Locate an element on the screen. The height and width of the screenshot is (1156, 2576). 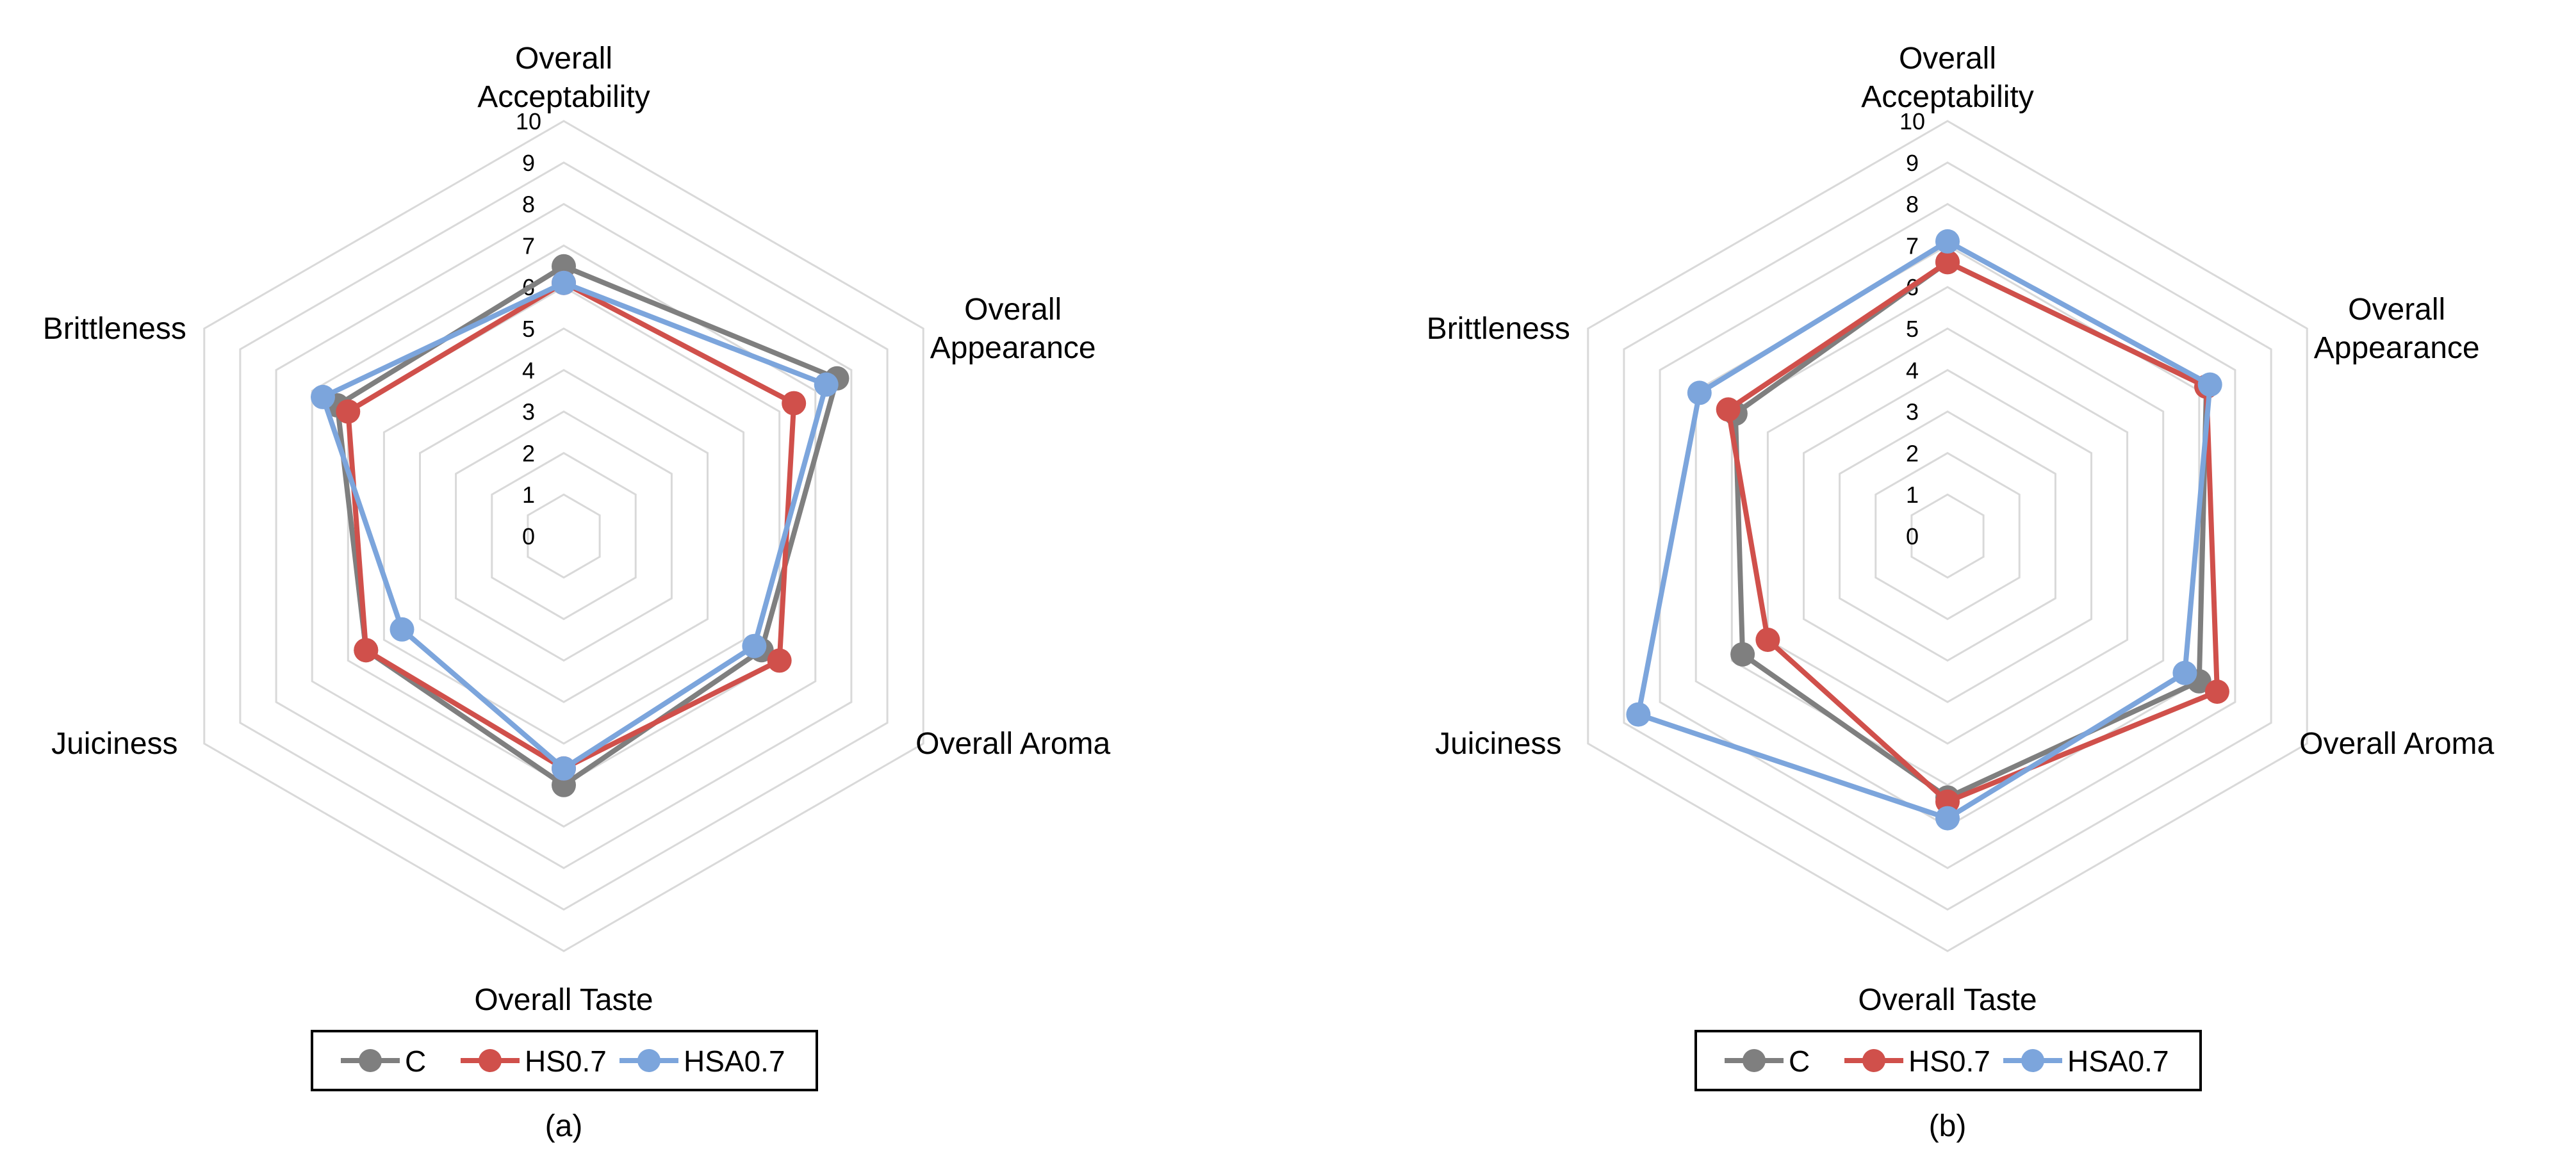
series-c is located at coordinates (587, 525).